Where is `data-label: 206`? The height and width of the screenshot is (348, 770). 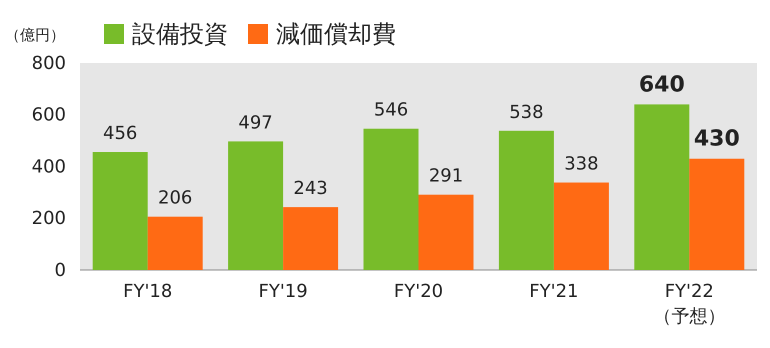
data-label: 206 is located at coordinates (175, 198).